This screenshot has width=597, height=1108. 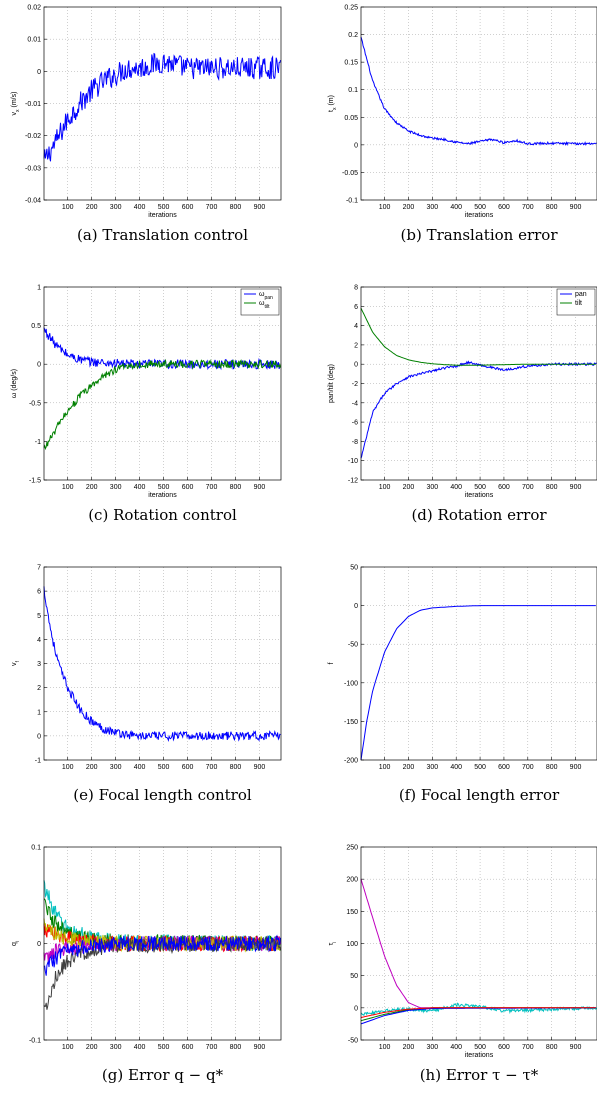 I want to click on y-tick-label: 250, so click(x=352, y=848).